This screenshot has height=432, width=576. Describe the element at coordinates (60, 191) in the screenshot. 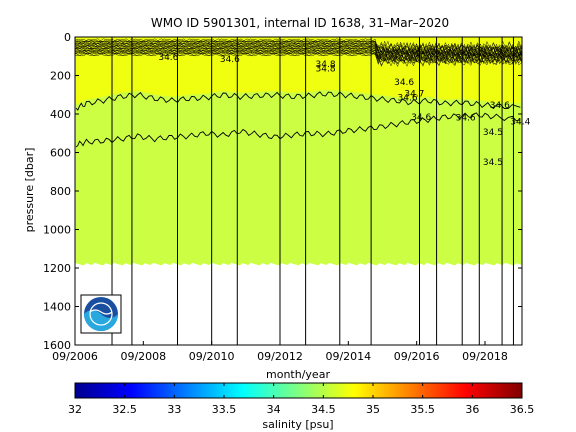

I see `y-tick-label: 800` at that location.